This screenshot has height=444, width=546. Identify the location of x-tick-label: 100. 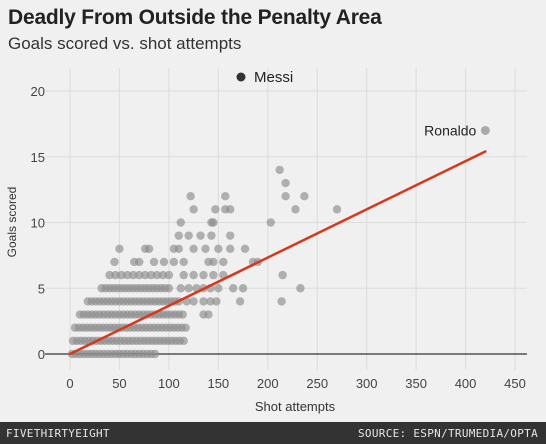
(169, 383).